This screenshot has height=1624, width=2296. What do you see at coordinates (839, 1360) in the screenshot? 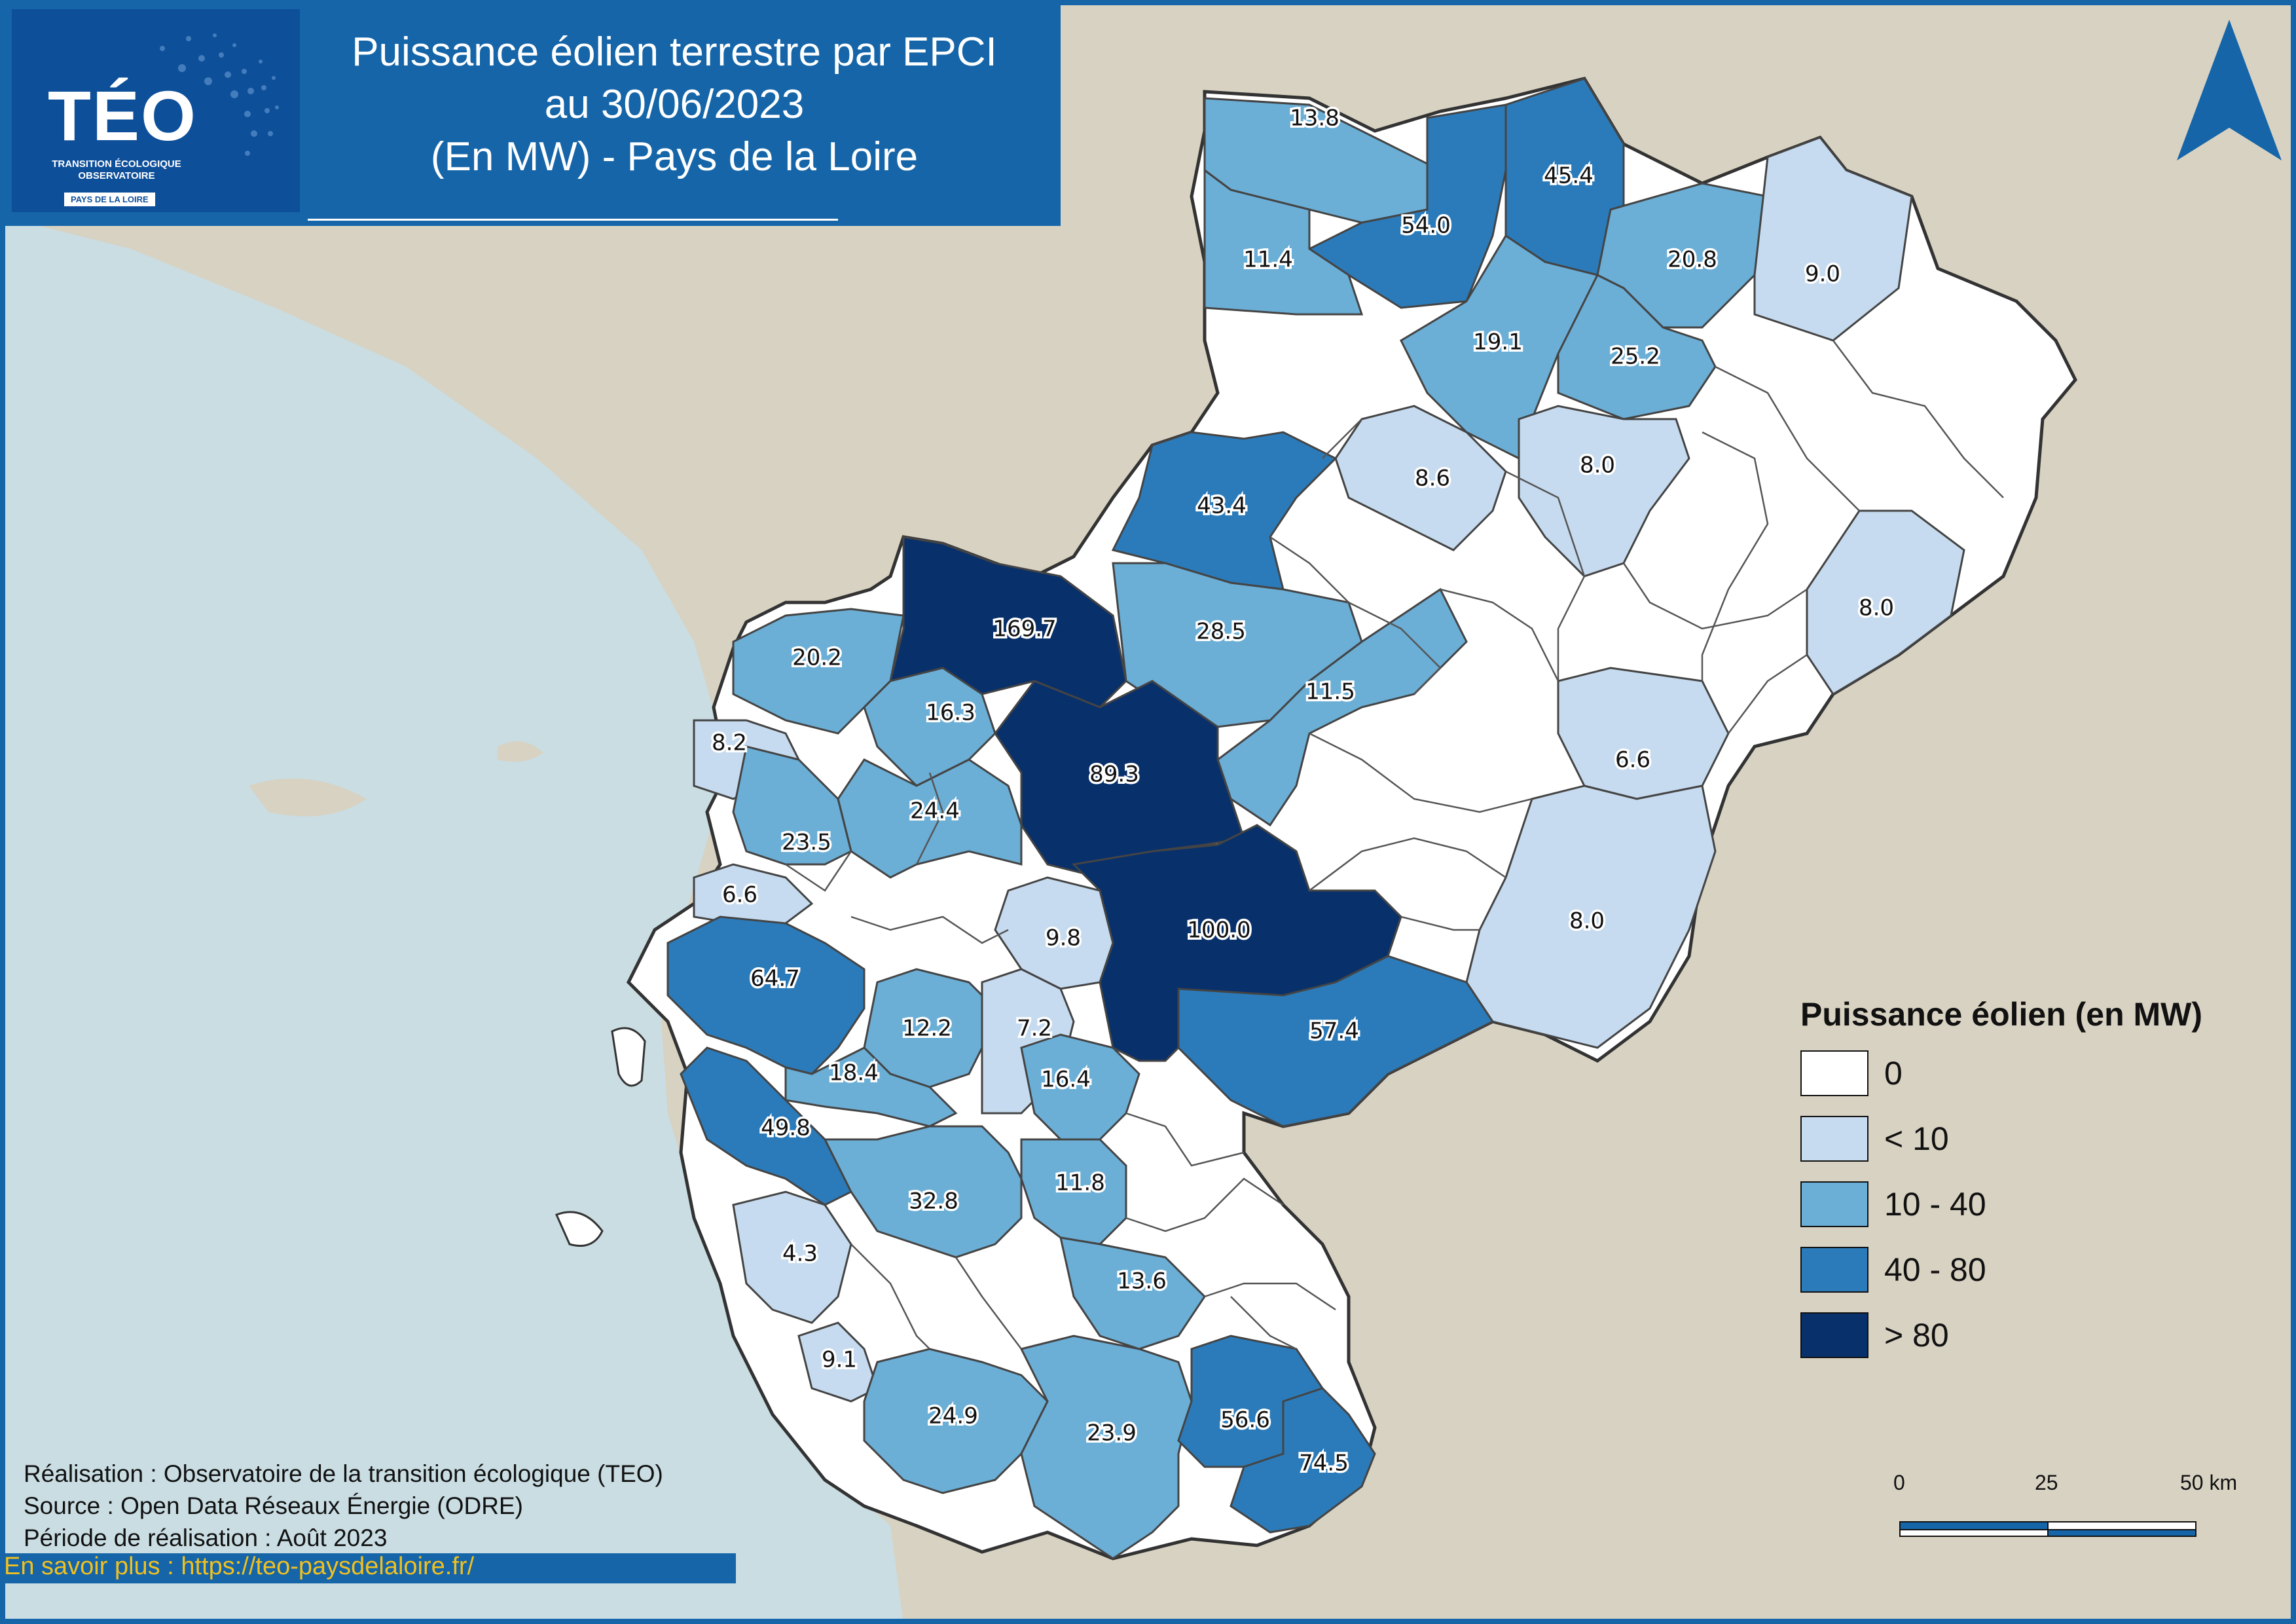
I see `epci-value-label: 9.1` at bounding box center [839, 1360].